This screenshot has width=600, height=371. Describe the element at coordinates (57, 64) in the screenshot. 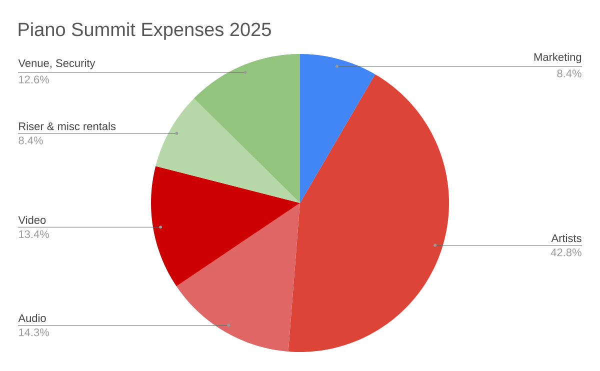

I see `slice-label: Venue, Security` at that location.